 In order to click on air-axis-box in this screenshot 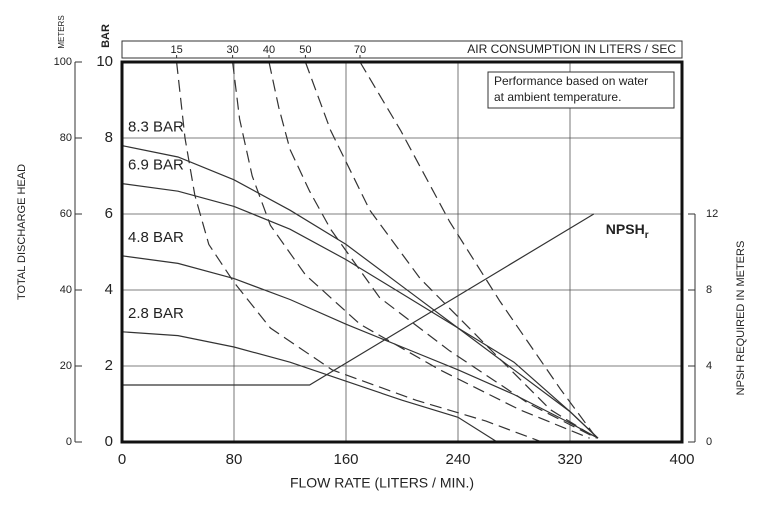, I will do `click(402, 49)`.